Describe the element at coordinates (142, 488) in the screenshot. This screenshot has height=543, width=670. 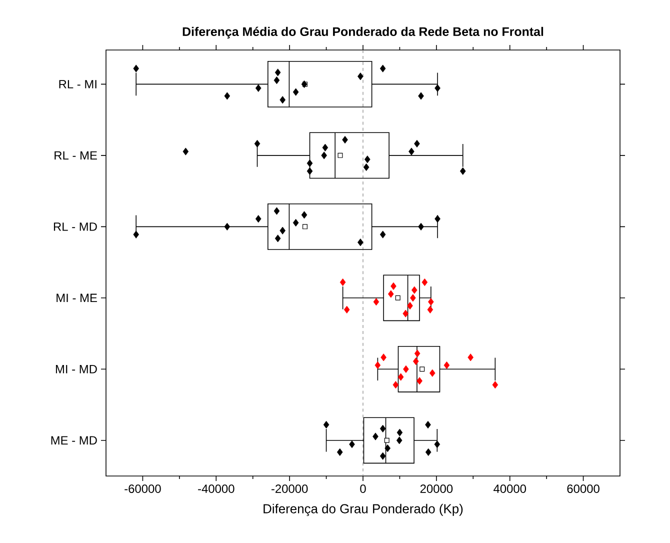
I see `x-tick-label: -60000` at that location.